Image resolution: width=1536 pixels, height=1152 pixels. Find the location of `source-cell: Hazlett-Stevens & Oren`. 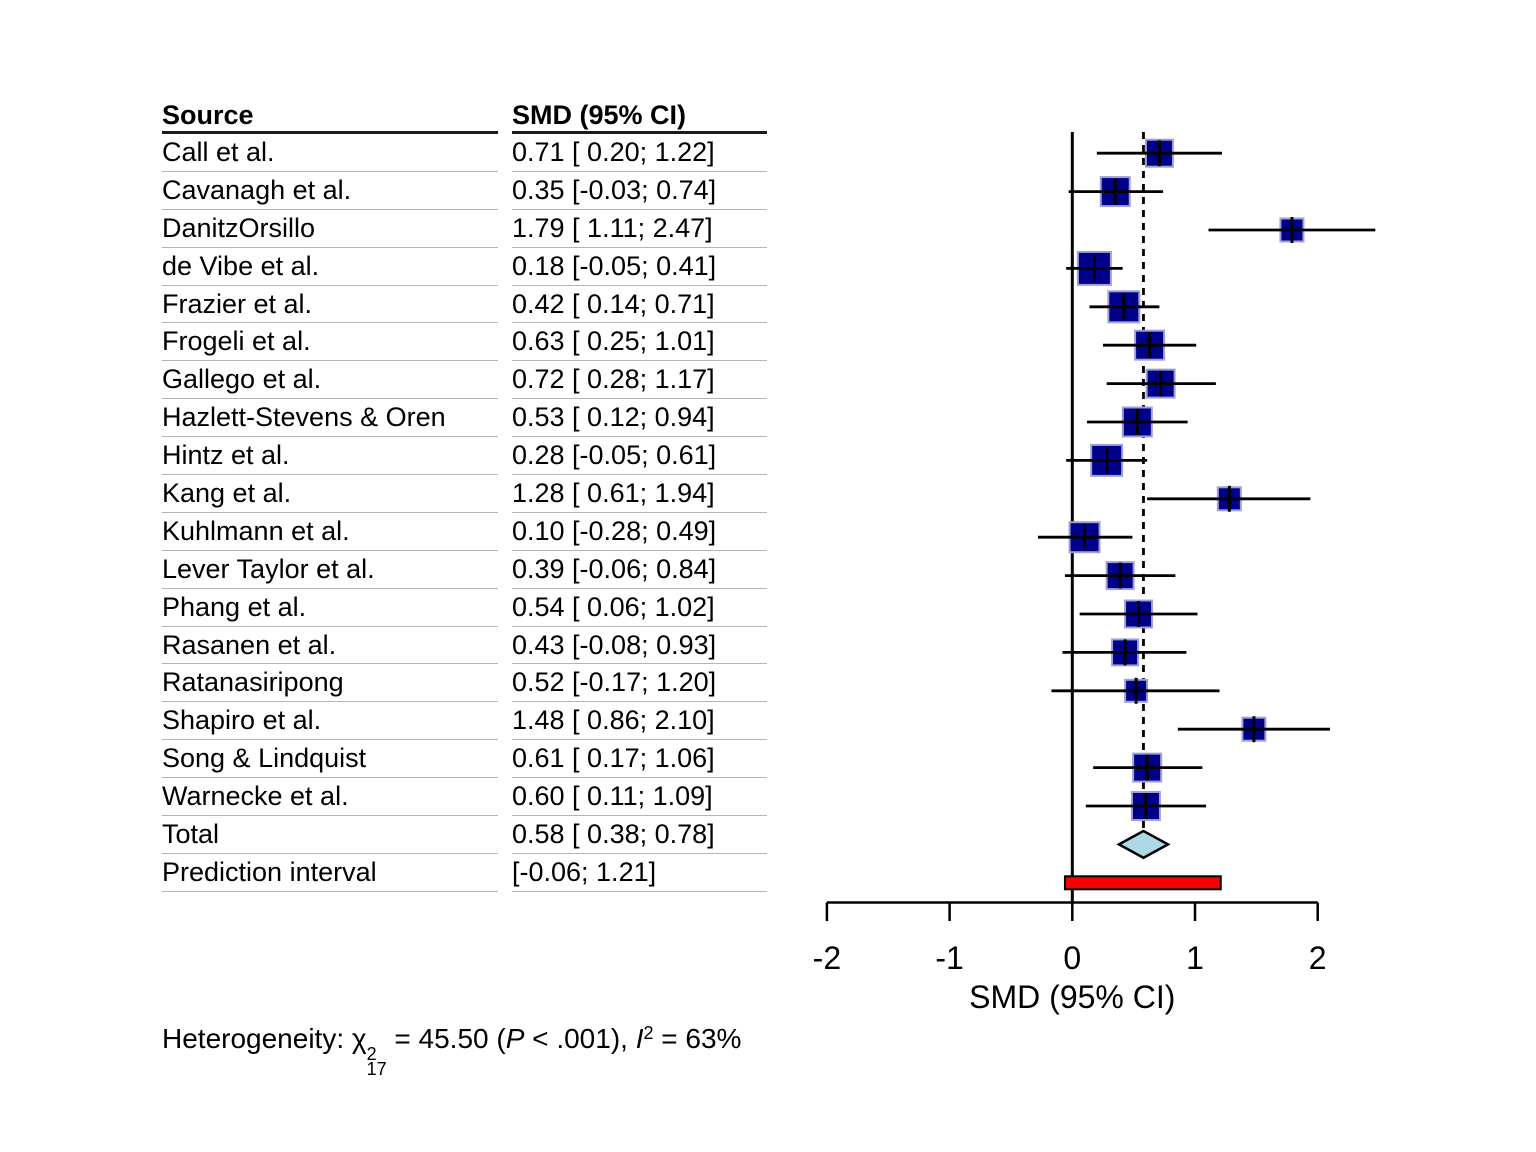

source-cell: Hazlett-Stevens & Oren is located at coordinates (330, 418).